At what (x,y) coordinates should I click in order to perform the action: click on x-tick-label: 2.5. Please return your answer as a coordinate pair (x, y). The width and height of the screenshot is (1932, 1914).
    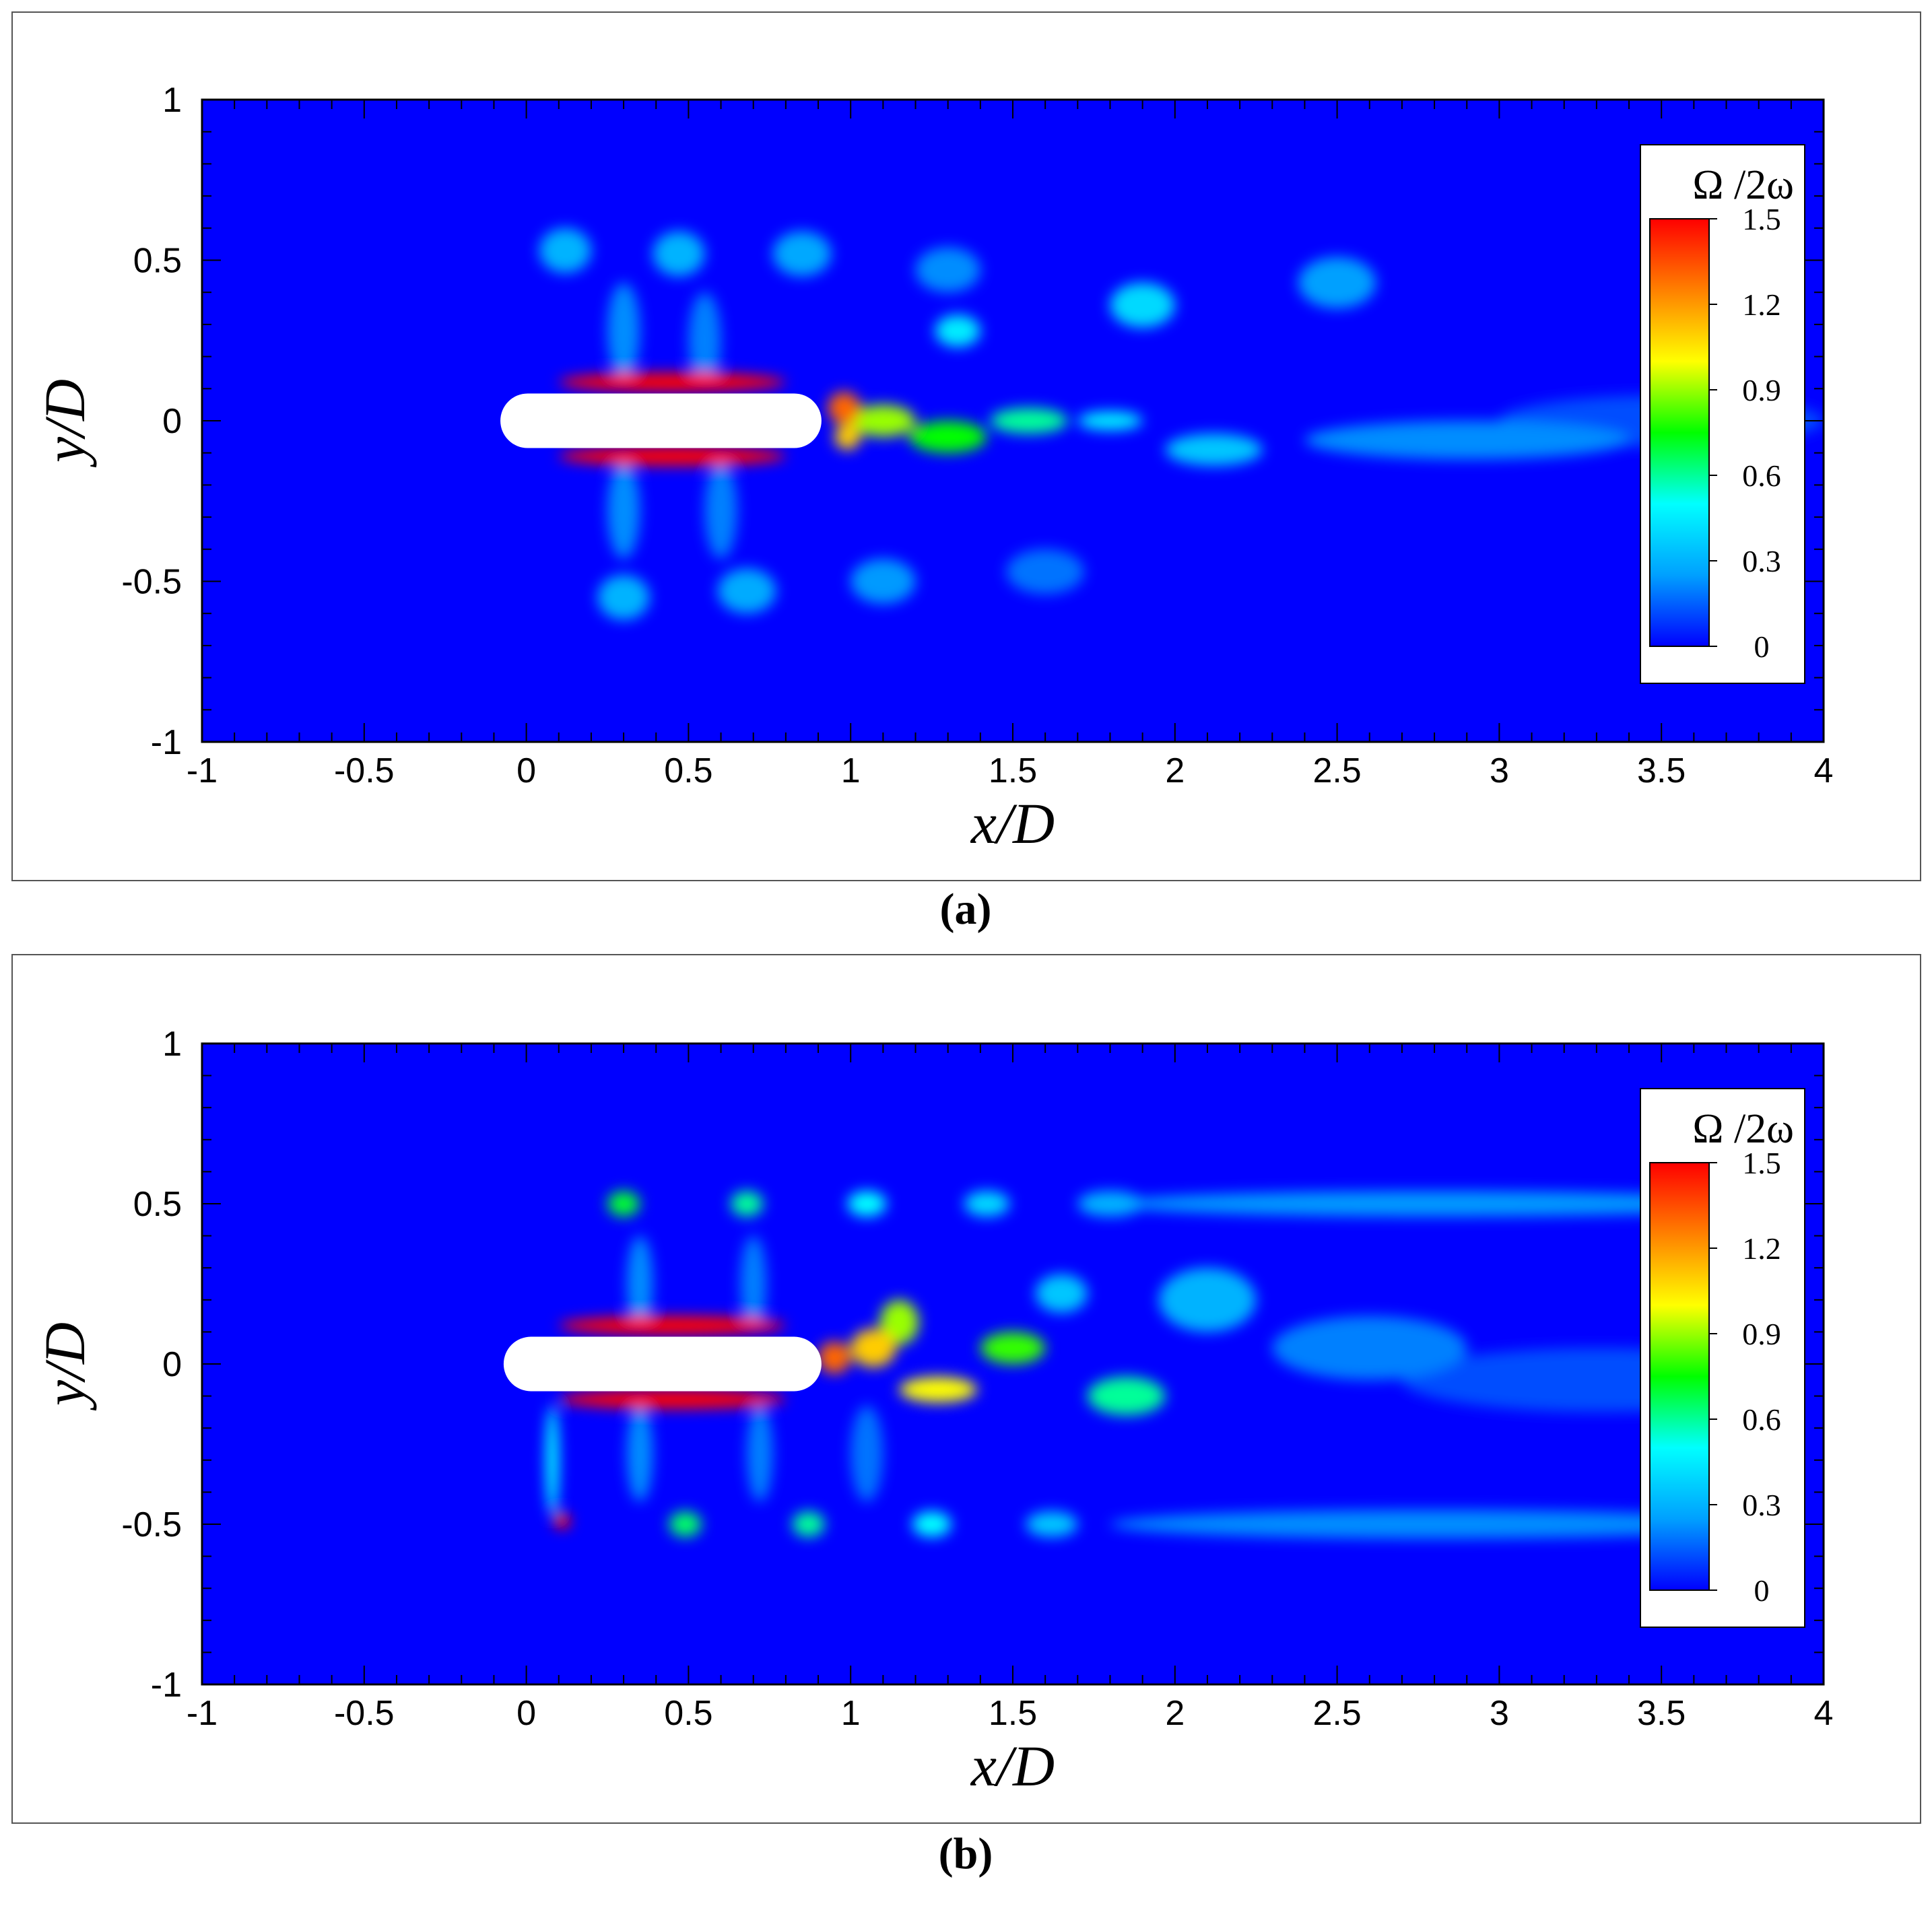
    Looking at the image, I should click on (1337, 1713).